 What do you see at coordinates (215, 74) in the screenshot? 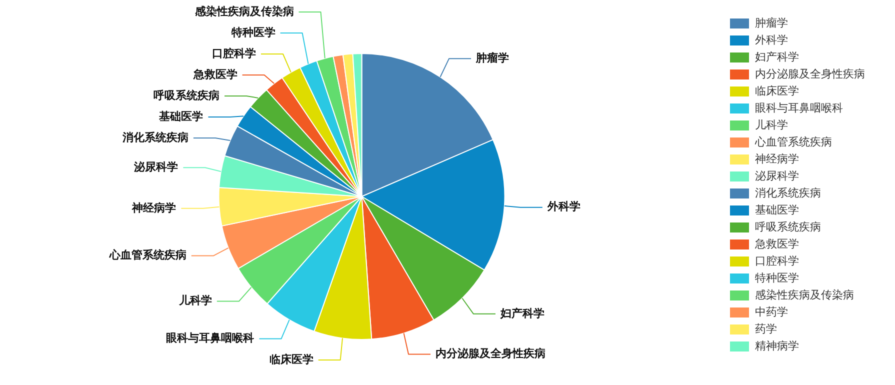
I see `slice-label: 急救医学` at bounding box center [215, 74].